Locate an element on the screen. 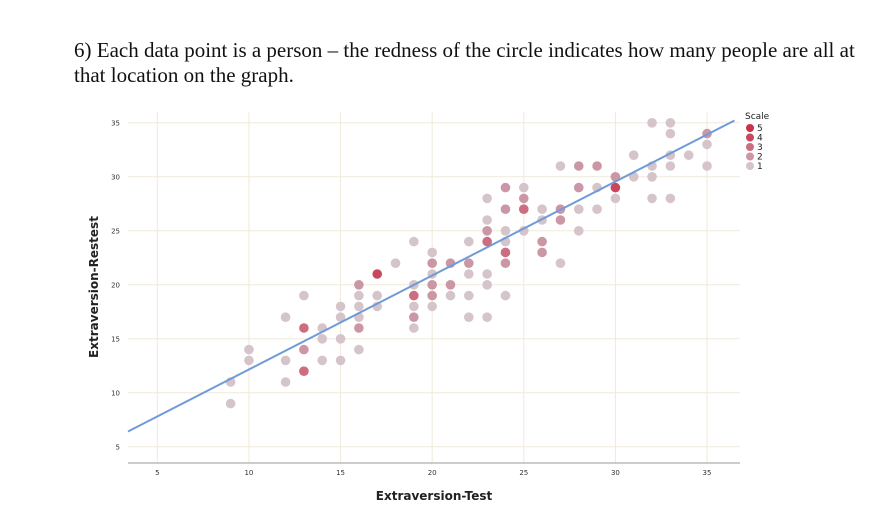 The height and width of the screenshot is (530, 888). x-tick-label: 30 is located at coordinates (615, 473).